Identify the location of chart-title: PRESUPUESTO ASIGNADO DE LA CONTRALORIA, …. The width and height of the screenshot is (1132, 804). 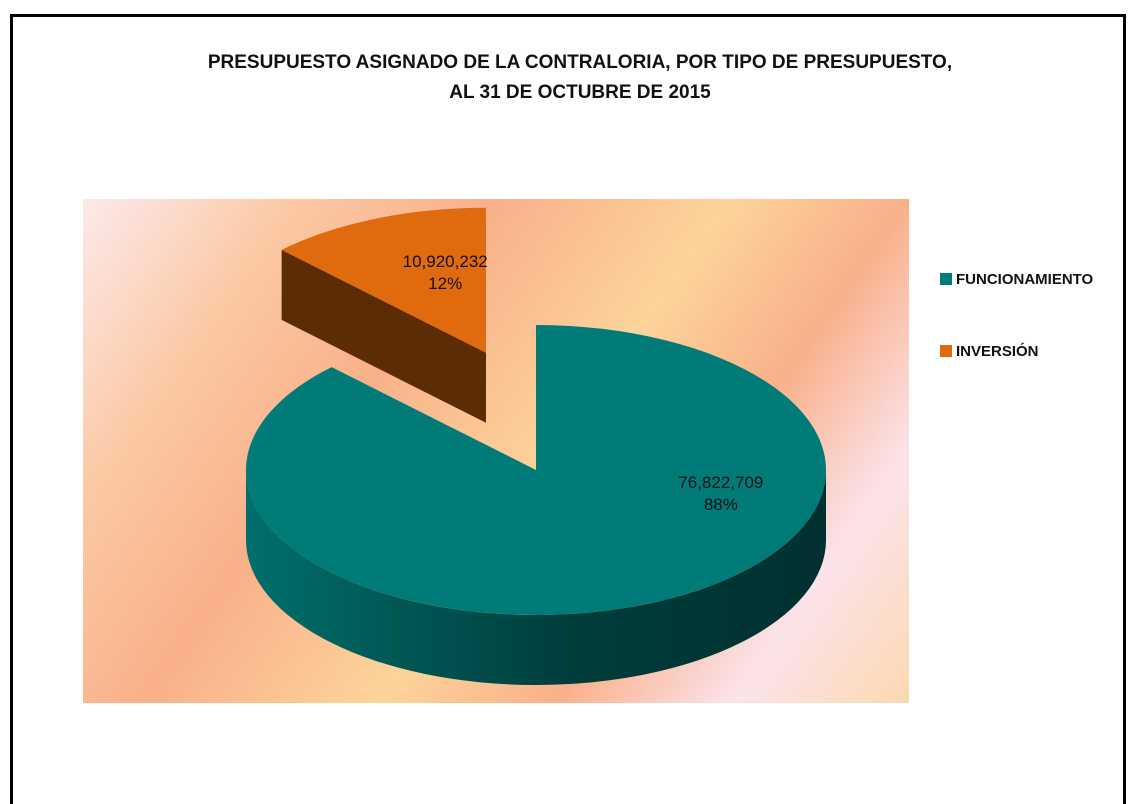
(580, 78).